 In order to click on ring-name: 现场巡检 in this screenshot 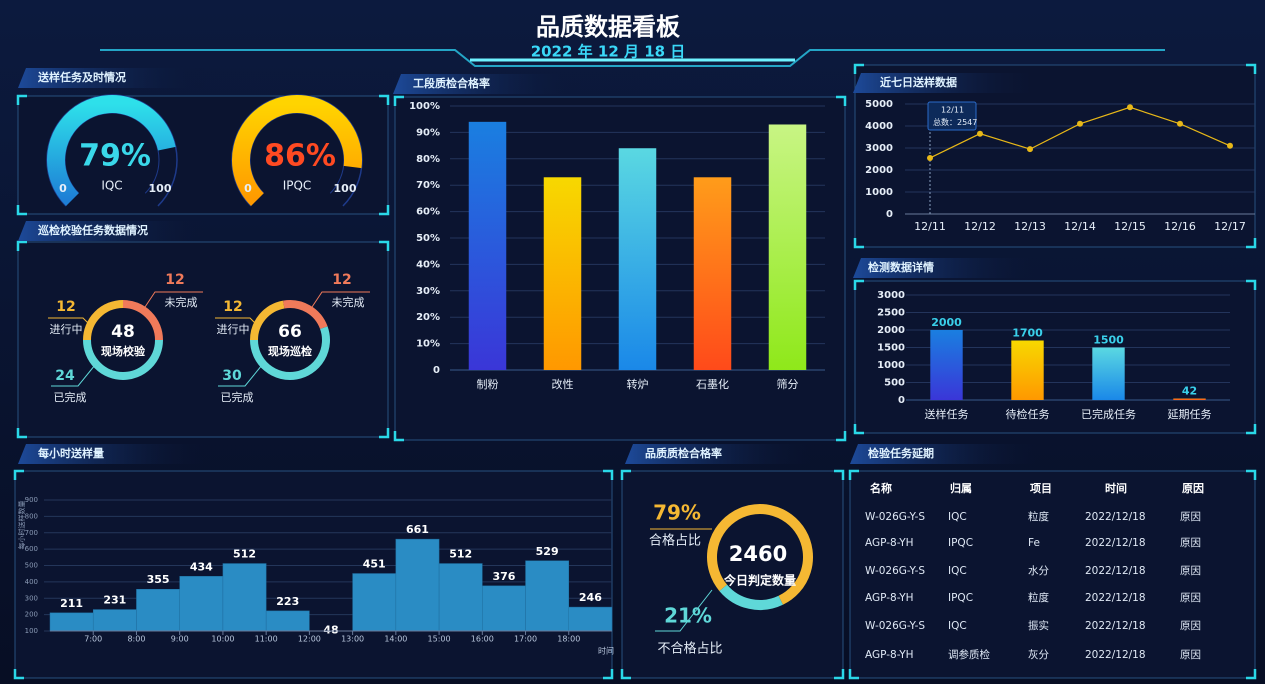, I will do `click(290, 351)`.